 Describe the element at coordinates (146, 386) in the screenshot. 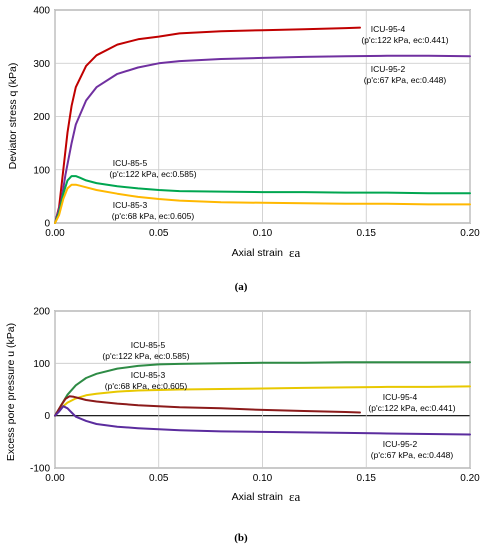

I see `label-icu-85-3-params-b: (p'c:68 kPa, ec:0.605)` at that location.